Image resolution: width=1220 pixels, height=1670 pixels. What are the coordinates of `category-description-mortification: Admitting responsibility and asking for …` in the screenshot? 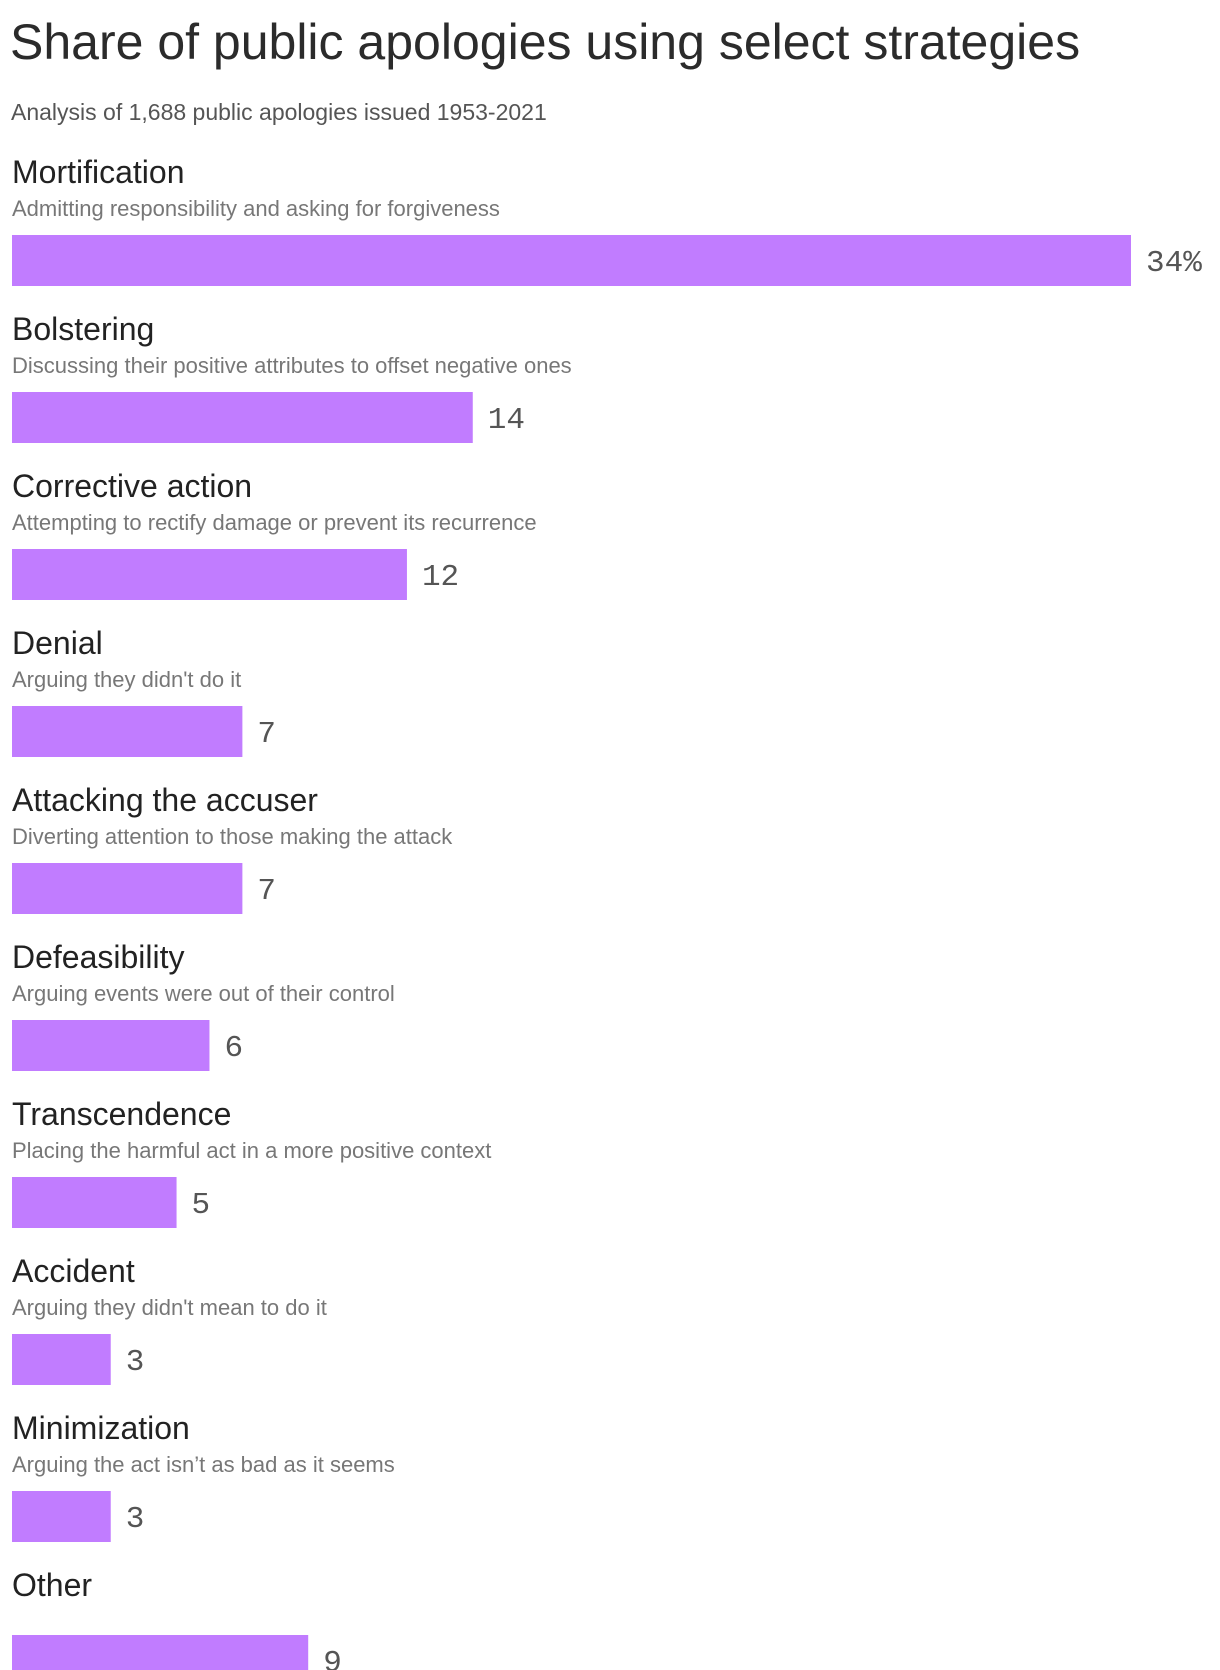 It's located at (256, 208).